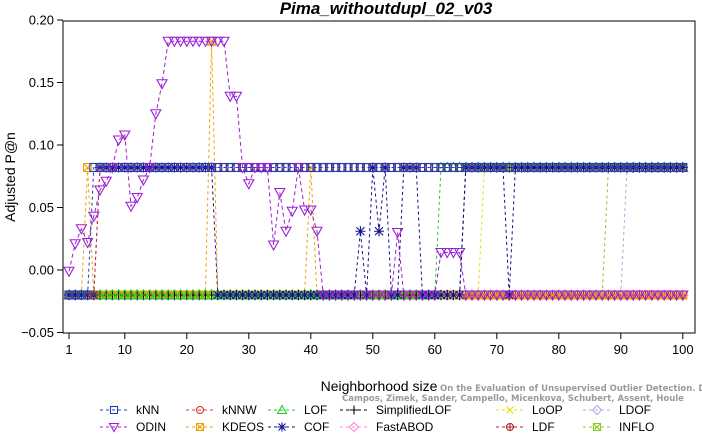  What do you see at coordinates (525, 427) in the screenshot?
I see `legend-item-ldf: LDF` at bounding box center [525, 427].